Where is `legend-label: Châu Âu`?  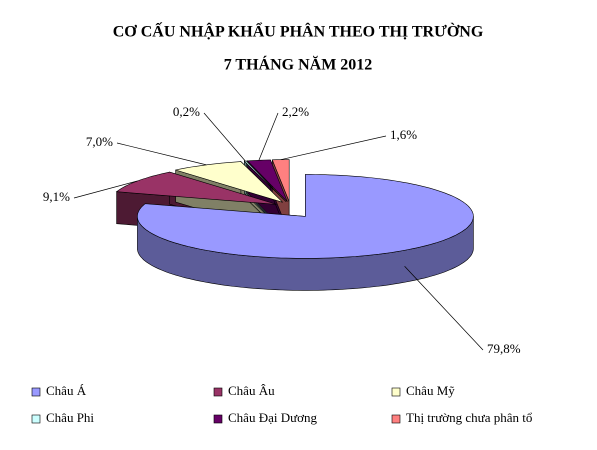
legend-label: Châu Âu is located at coordinates (251, 390).